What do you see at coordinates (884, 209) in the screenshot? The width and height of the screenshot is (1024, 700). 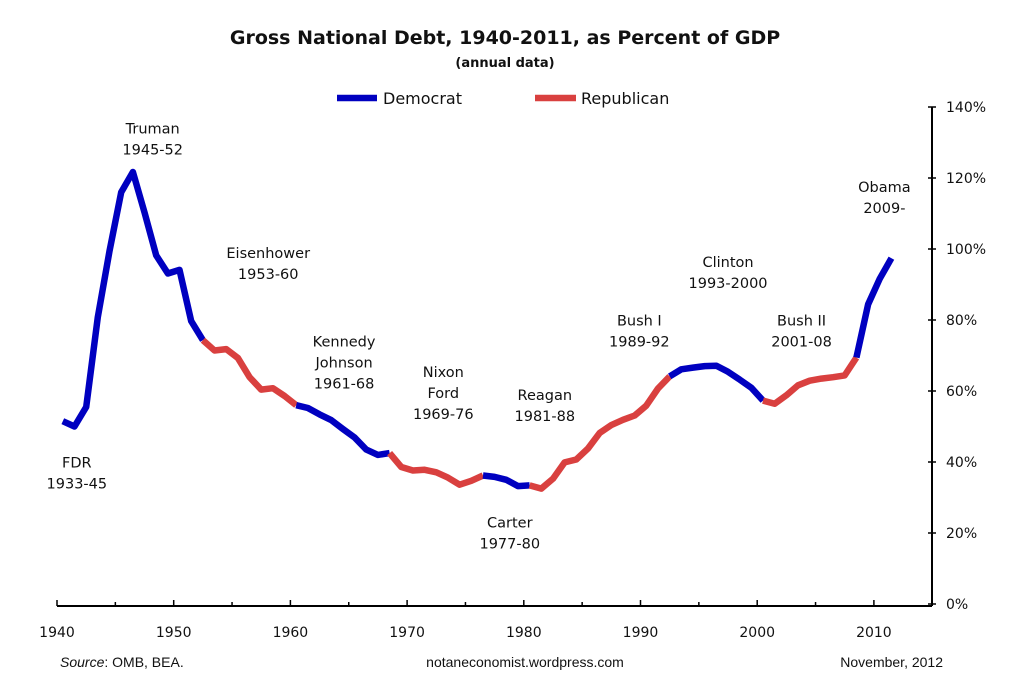 I see `annotation-line: 2009-` at bounding box center [884, 209].